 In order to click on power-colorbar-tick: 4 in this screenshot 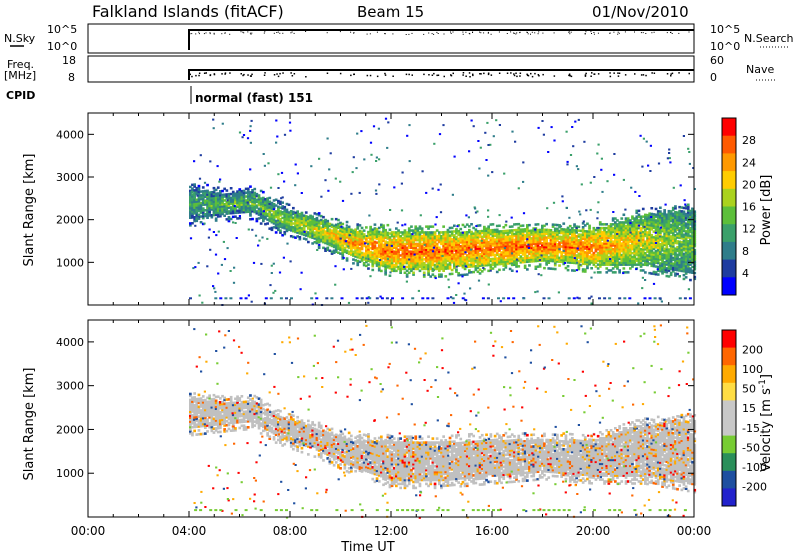, I will do `click(745, 273)`.